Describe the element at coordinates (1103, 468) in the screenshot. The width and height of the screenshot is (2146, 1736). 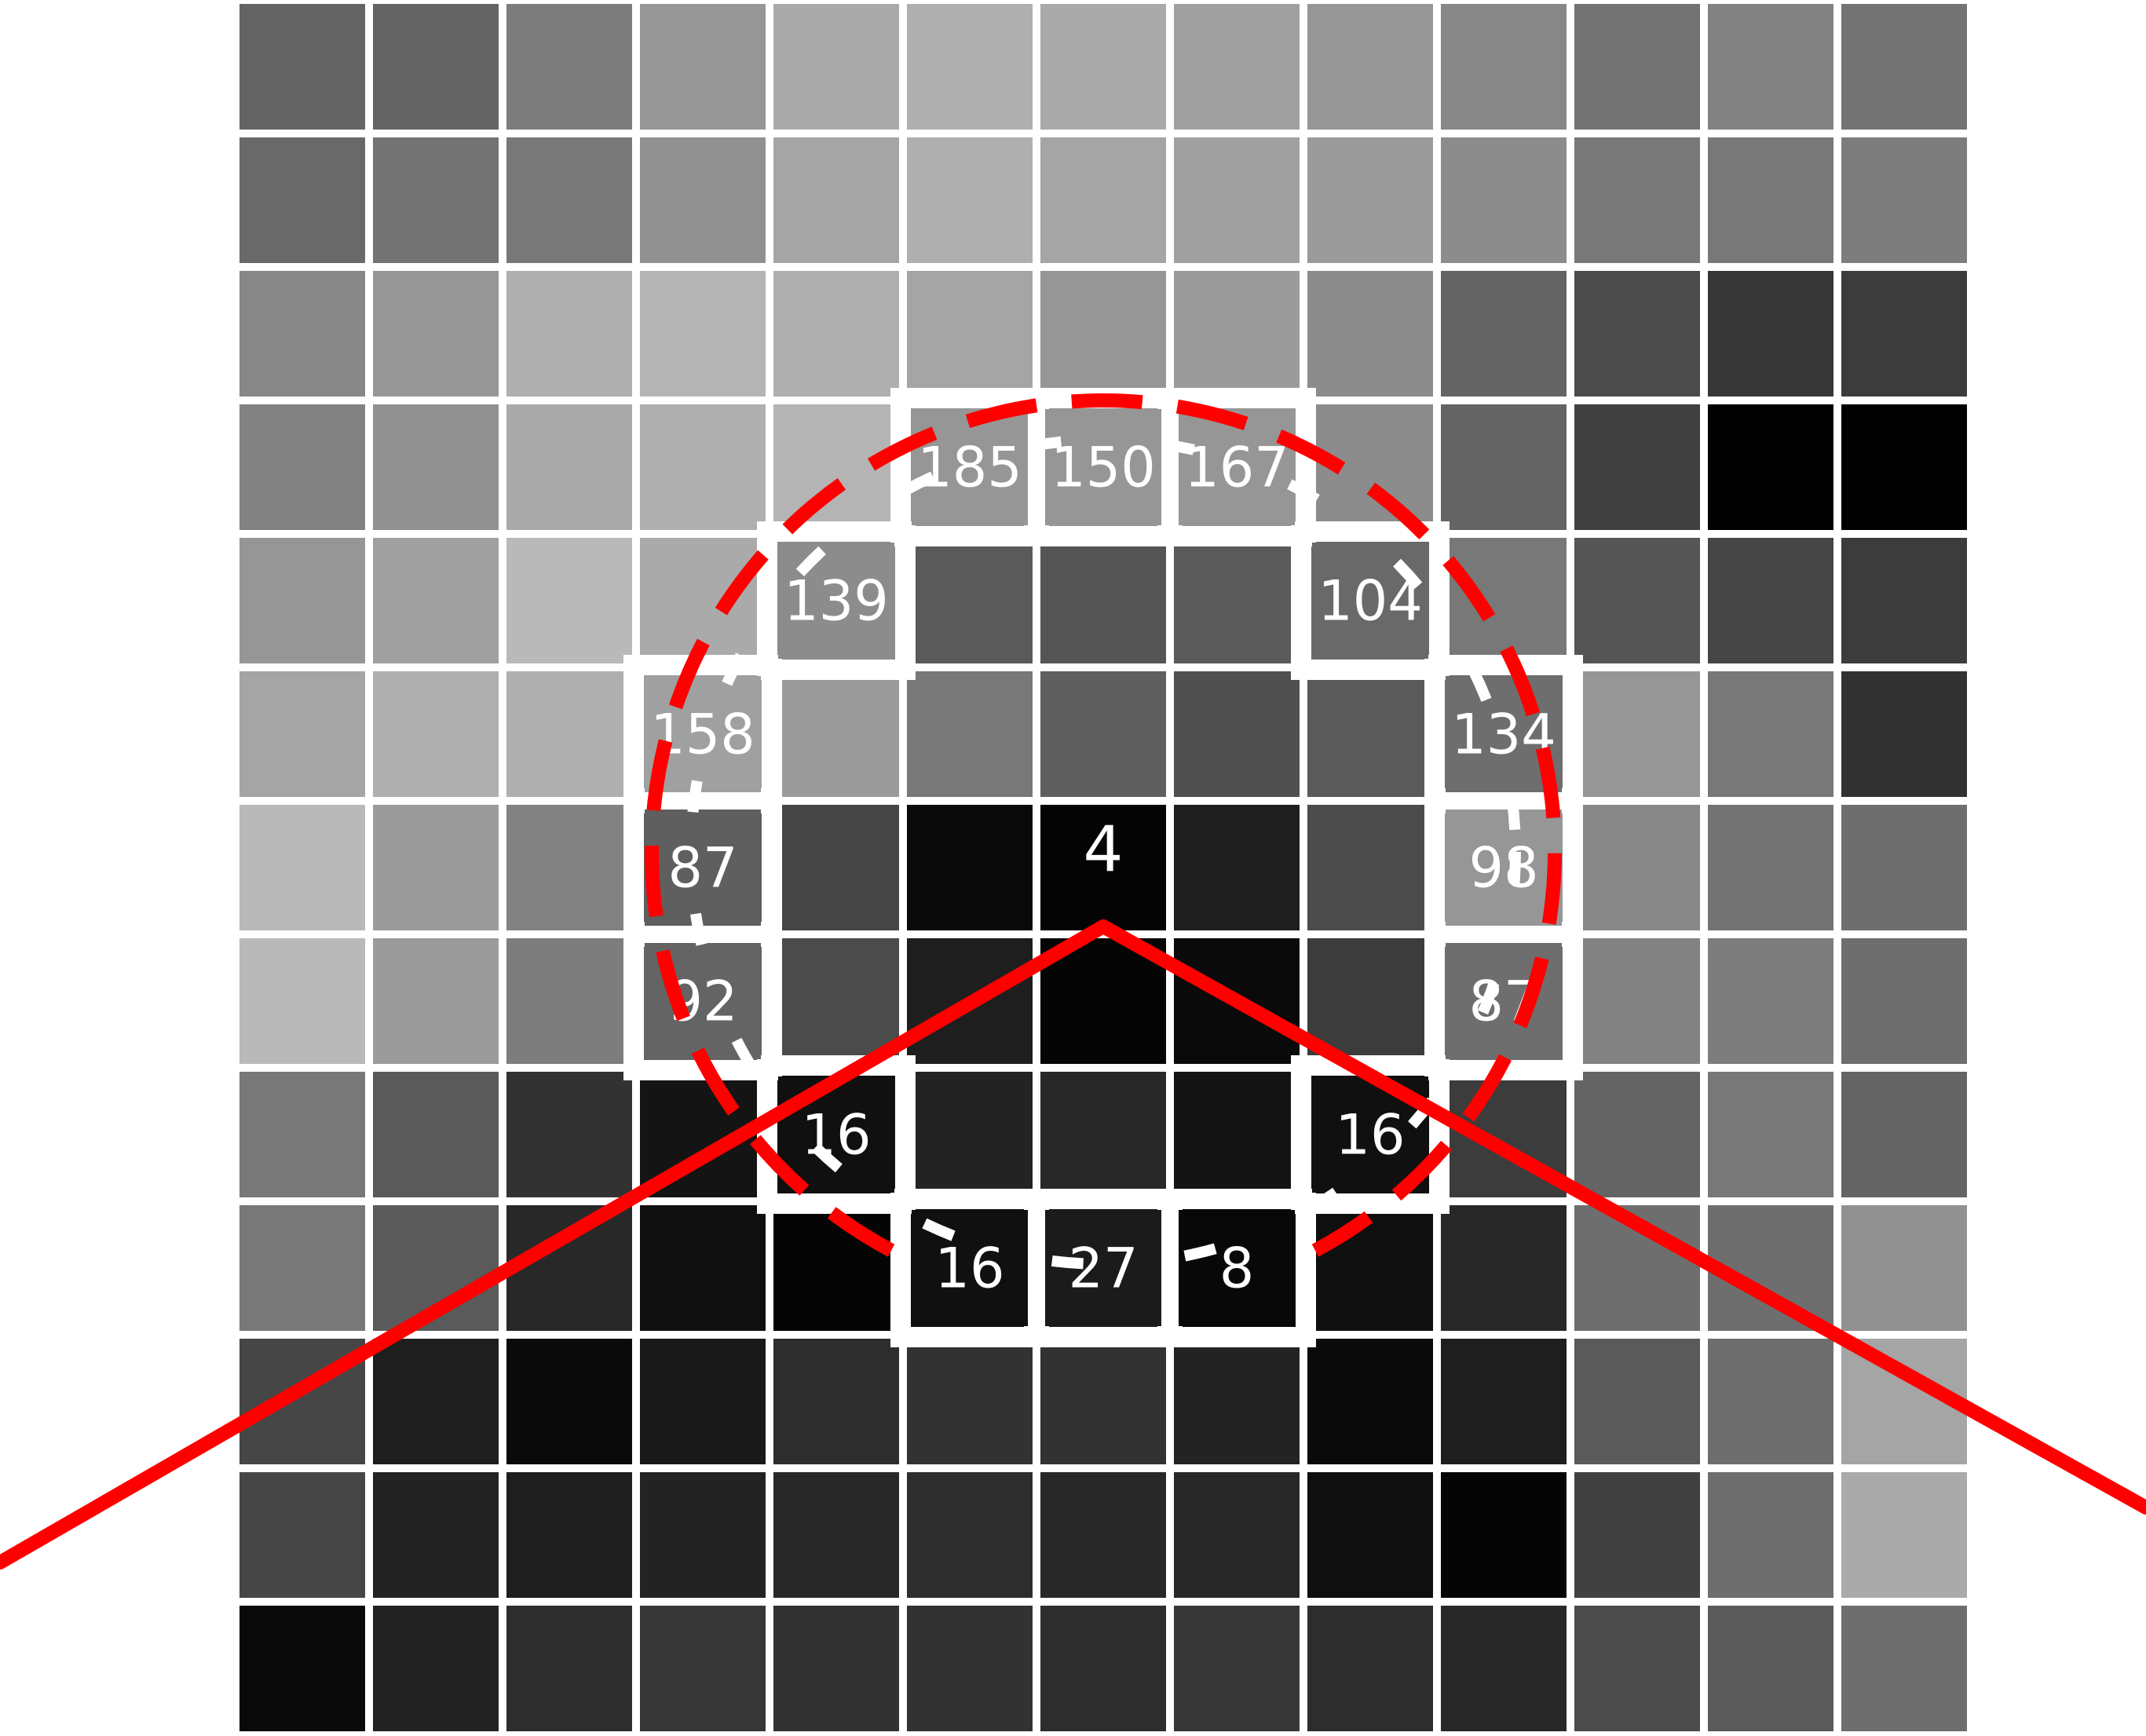
I see `ring-value-label: 150` at that location.